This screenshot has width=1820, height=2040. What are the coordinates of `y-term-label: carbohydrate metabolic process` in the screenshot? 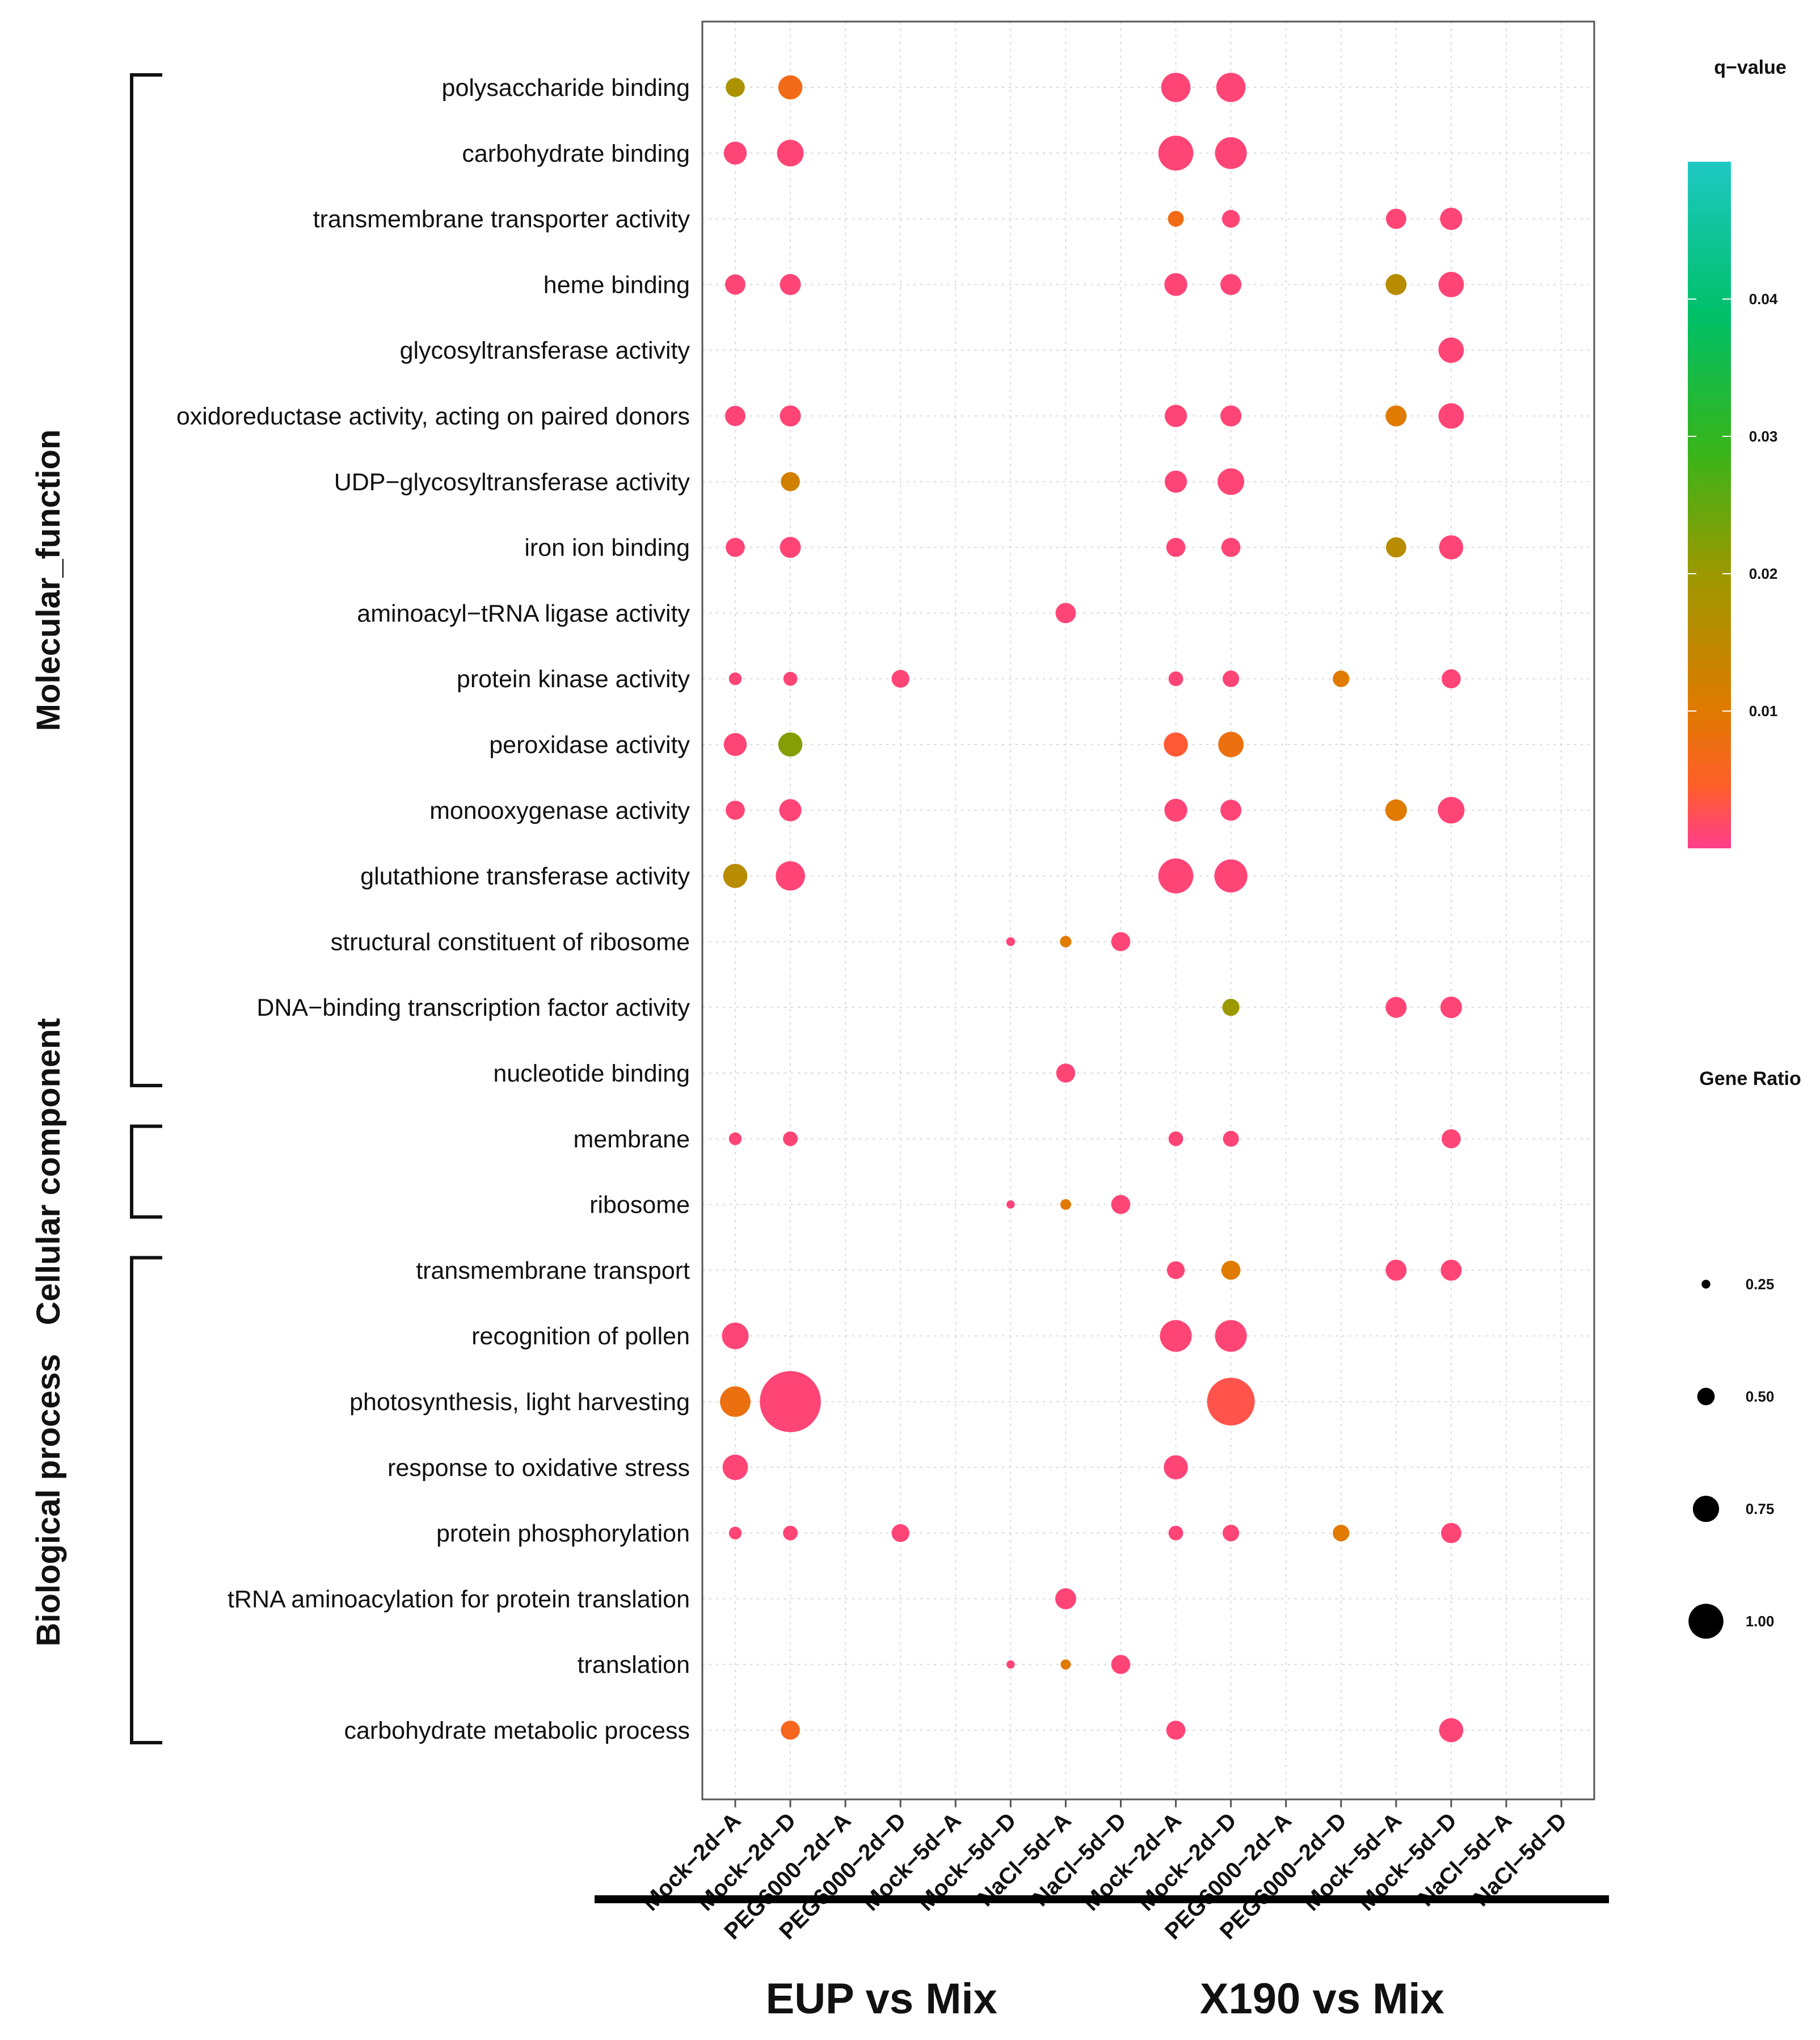 It's located at (517, 1730).